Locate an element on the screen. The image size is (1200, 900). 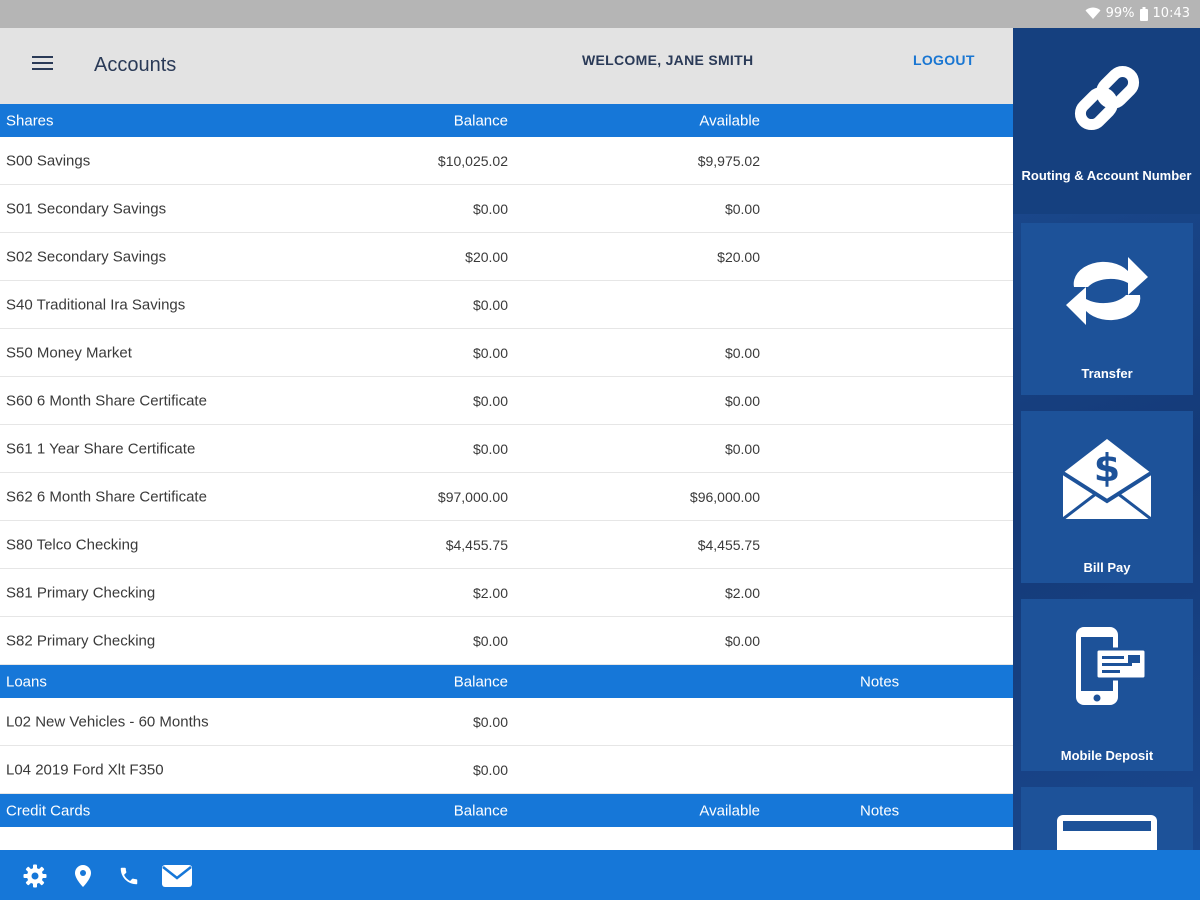
shares-section-header: Shares Balance Available is located at coordinates (506, 120).